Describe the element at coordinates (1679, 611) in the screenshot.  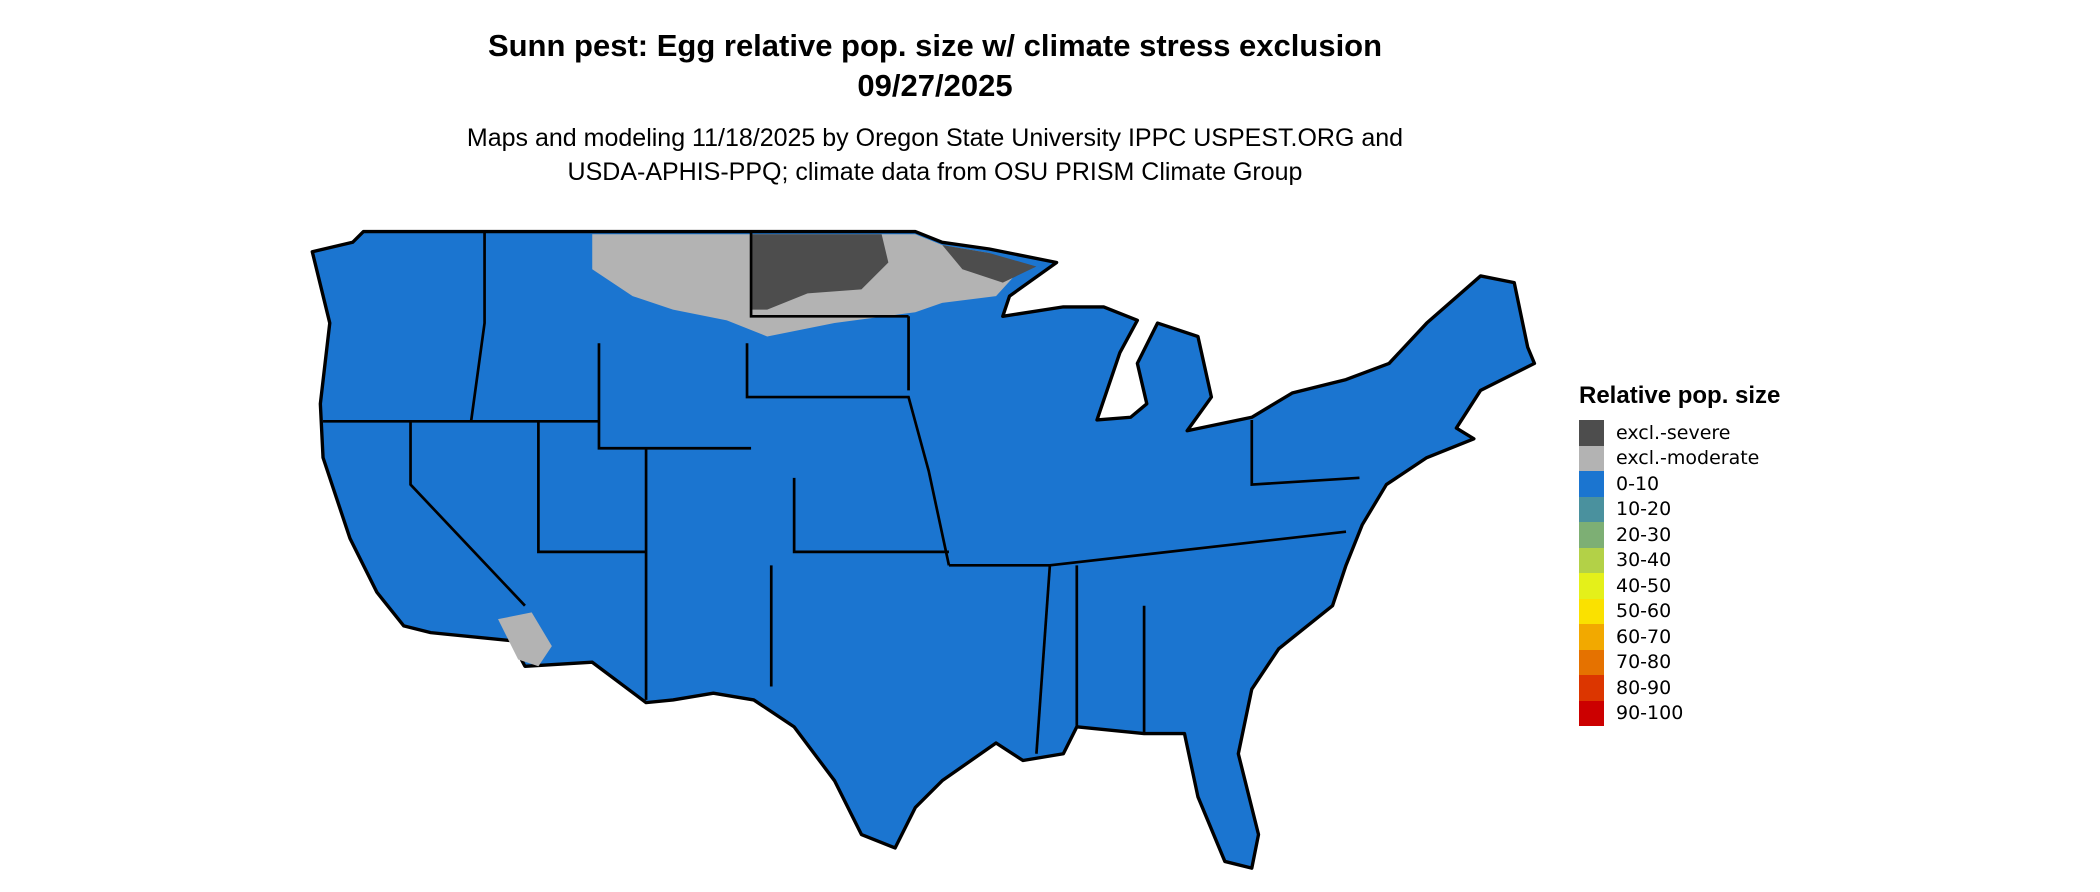
I see `legend-item: 50-60` at that location.